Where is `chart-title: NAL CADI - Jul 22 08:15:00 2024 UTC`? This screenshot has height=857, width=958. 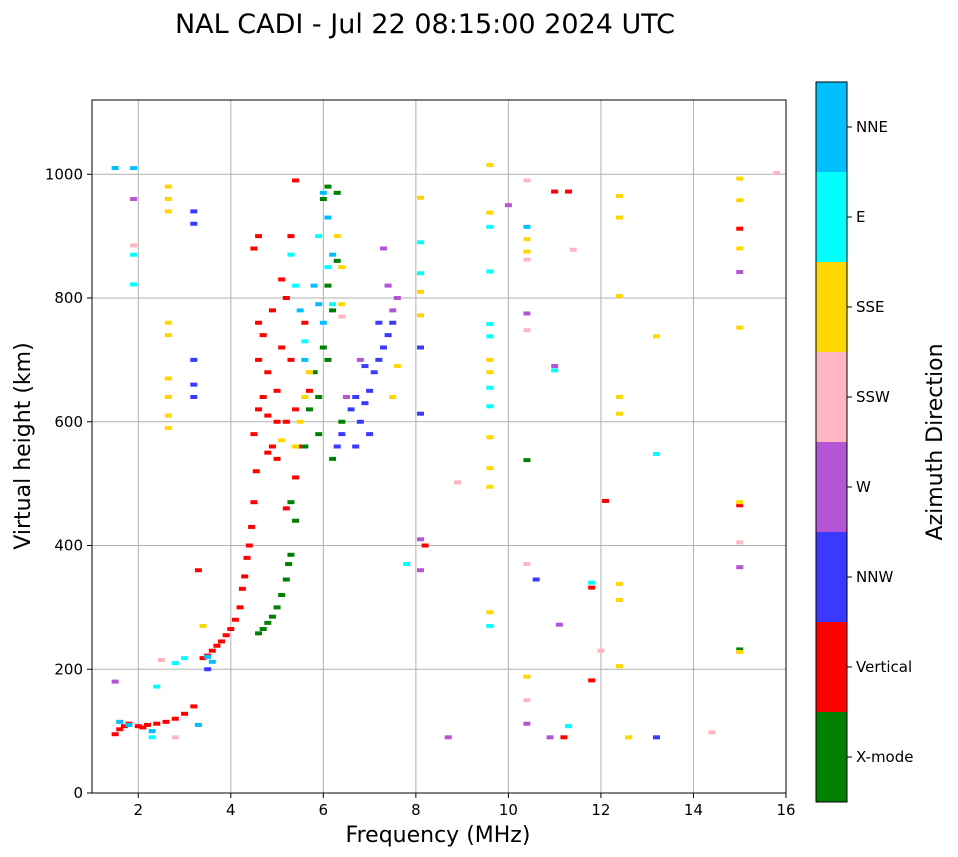
chart-title: NAL CADI - Jul 22 08:15:00 2024 UTC is located at coordinates (425, 24).